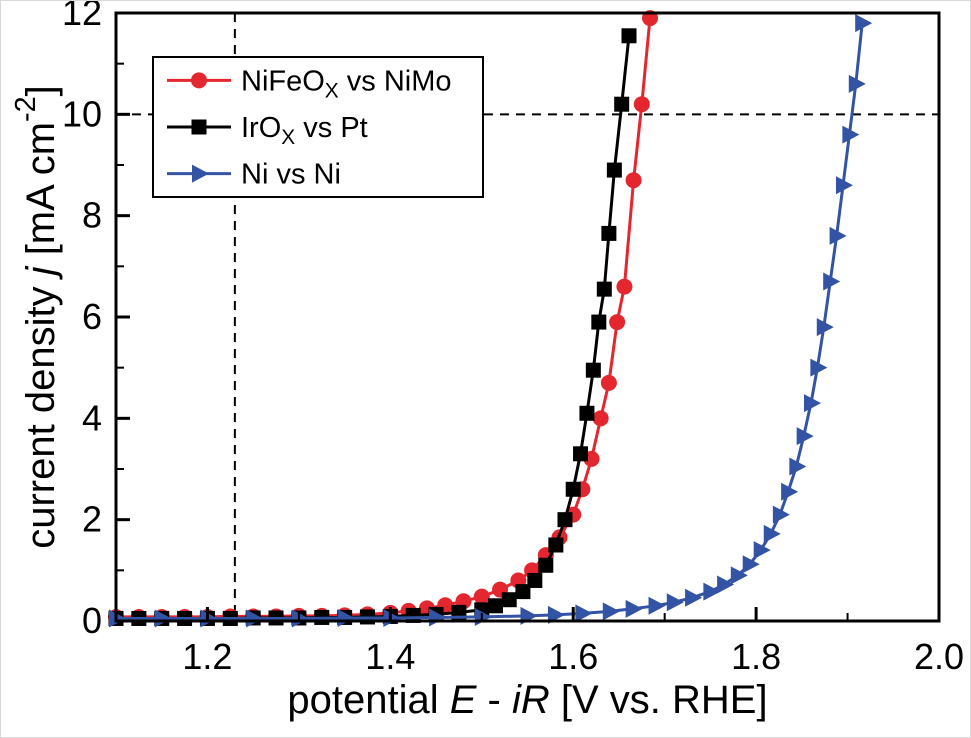 This screenshot has height=738, width=971. I want to click on y-axis-title: current density j [mA cm-2], so click(36, 317).